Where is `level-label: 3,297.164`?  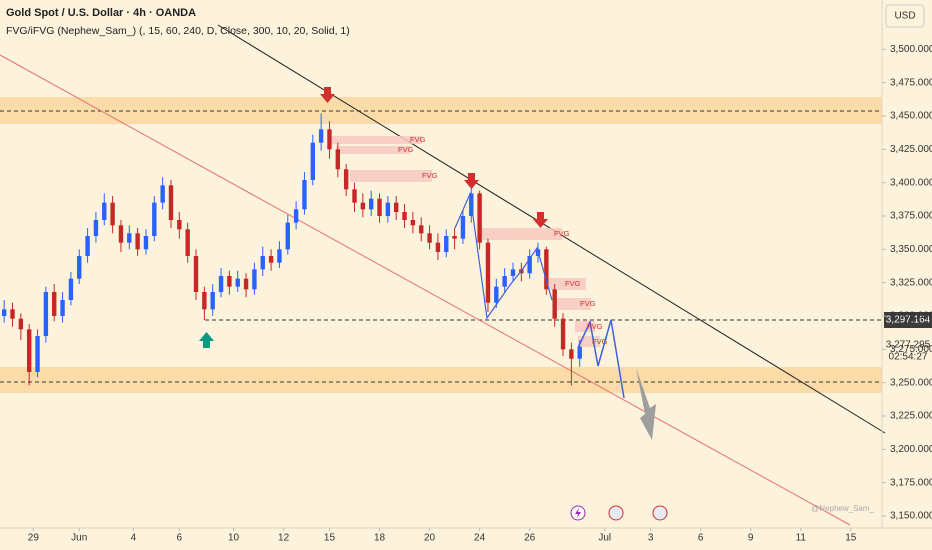 level-label: 3,297.164 is located at coordinates (908, 320).